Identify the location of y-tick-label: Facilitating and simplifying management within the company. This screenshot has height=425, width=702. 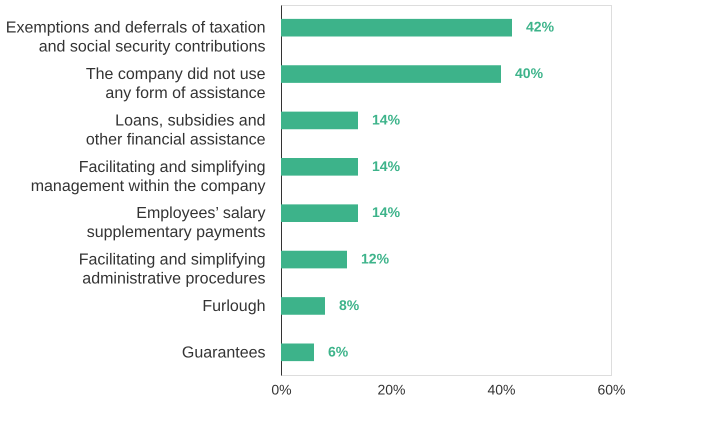
(148, 176).